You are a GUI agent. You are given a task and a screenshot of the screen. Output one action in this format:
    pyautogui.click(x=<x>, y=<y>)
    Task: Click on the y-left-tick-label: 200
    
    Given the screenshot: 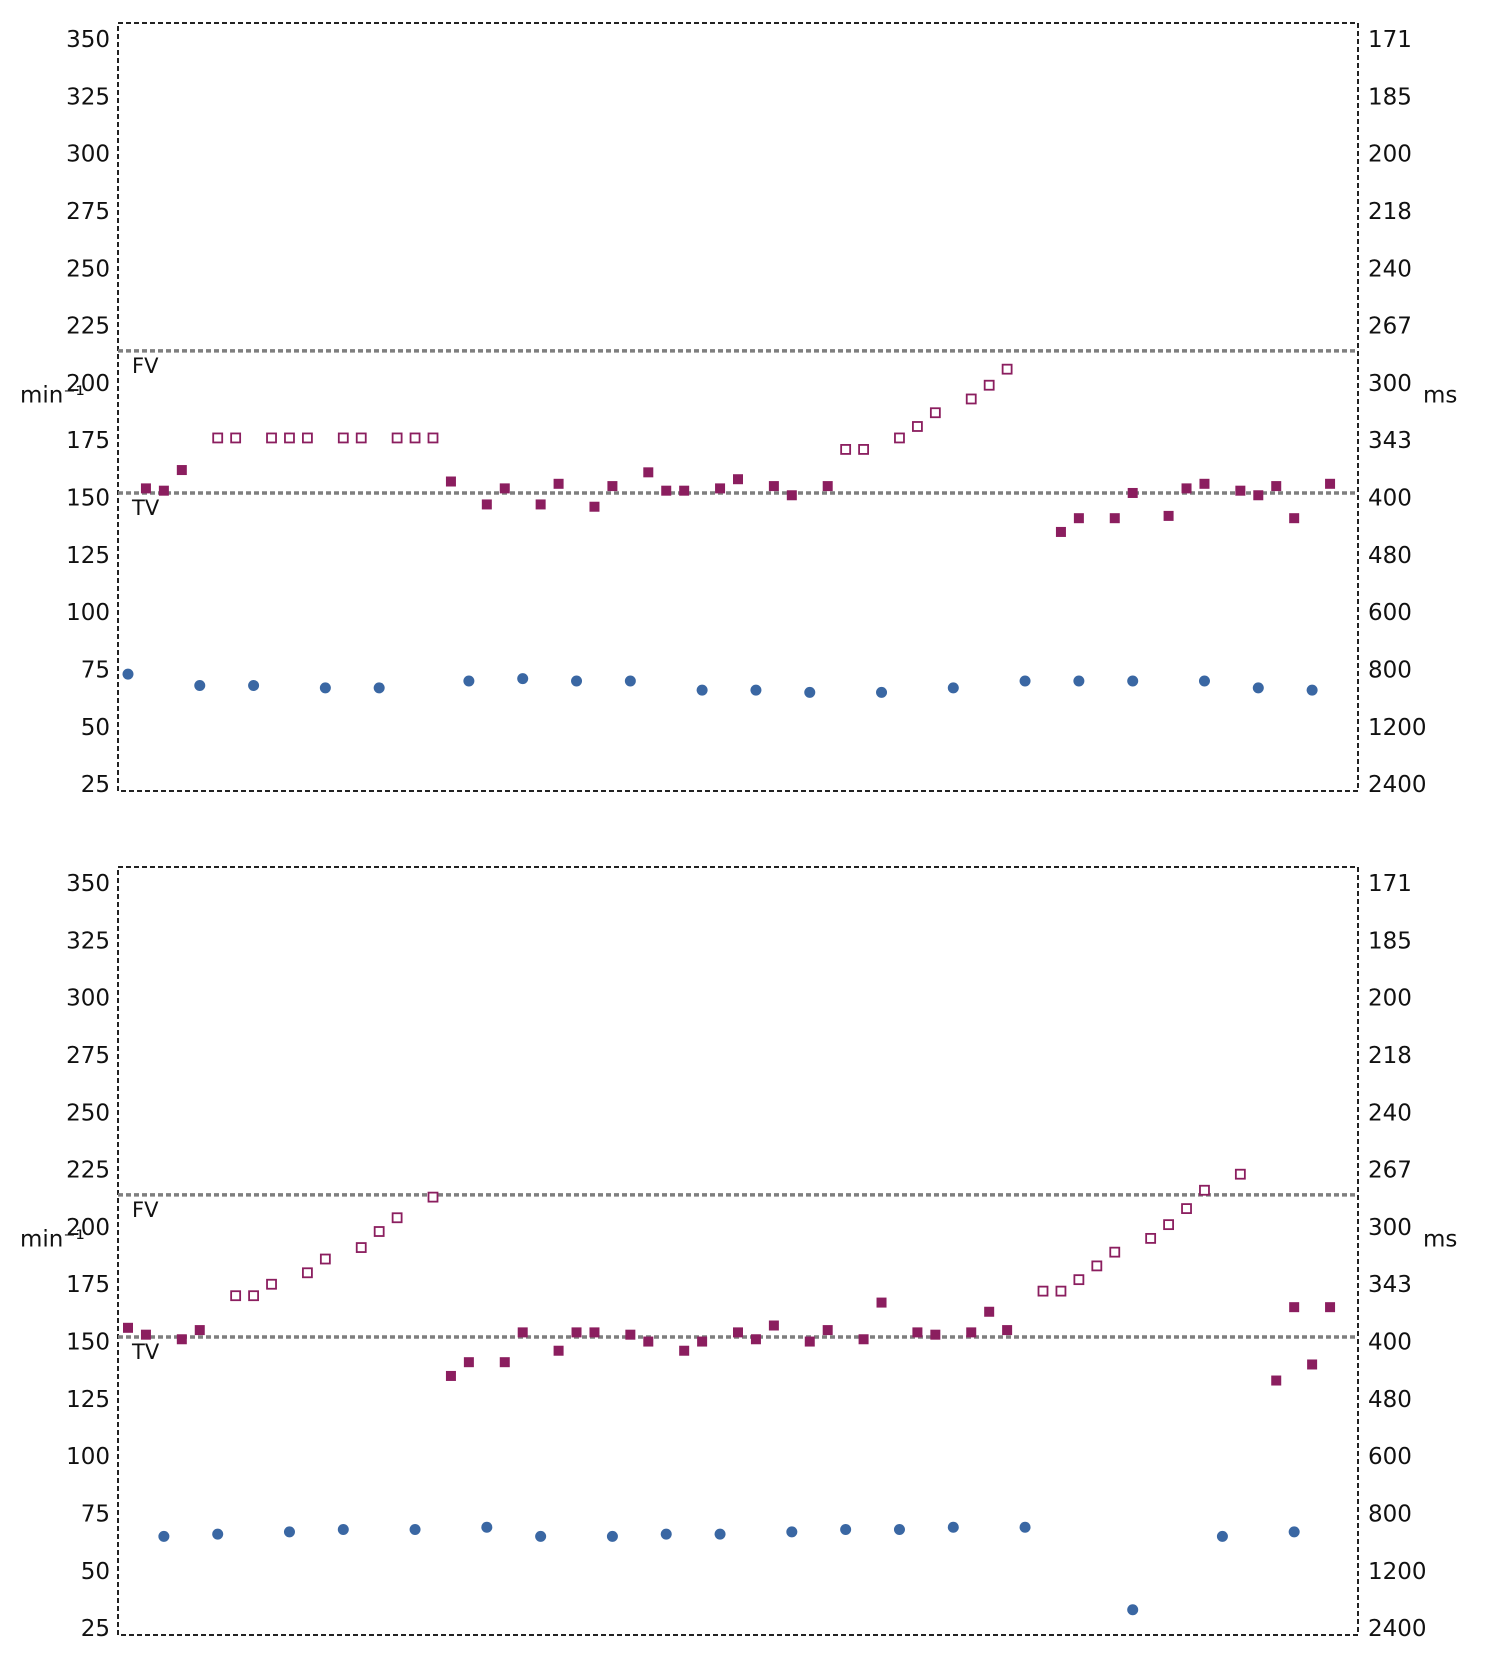 What is the action you would take?
    pyautogui.click(x=88, y=384)
    